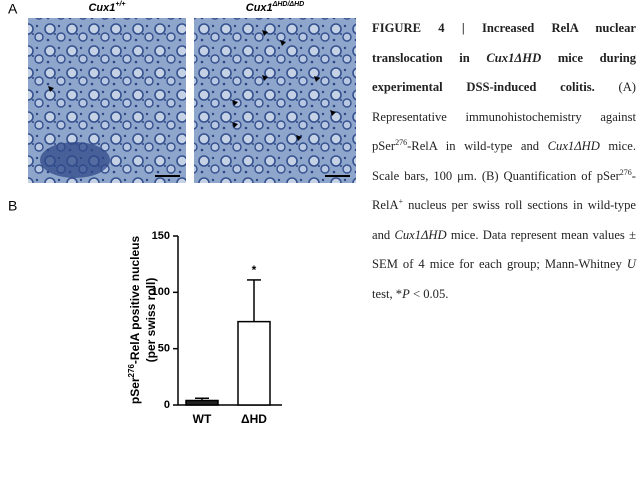  Describe the element at coordinates (387, 293) in the screenshot. I see `caption-text: test, *` at that location.